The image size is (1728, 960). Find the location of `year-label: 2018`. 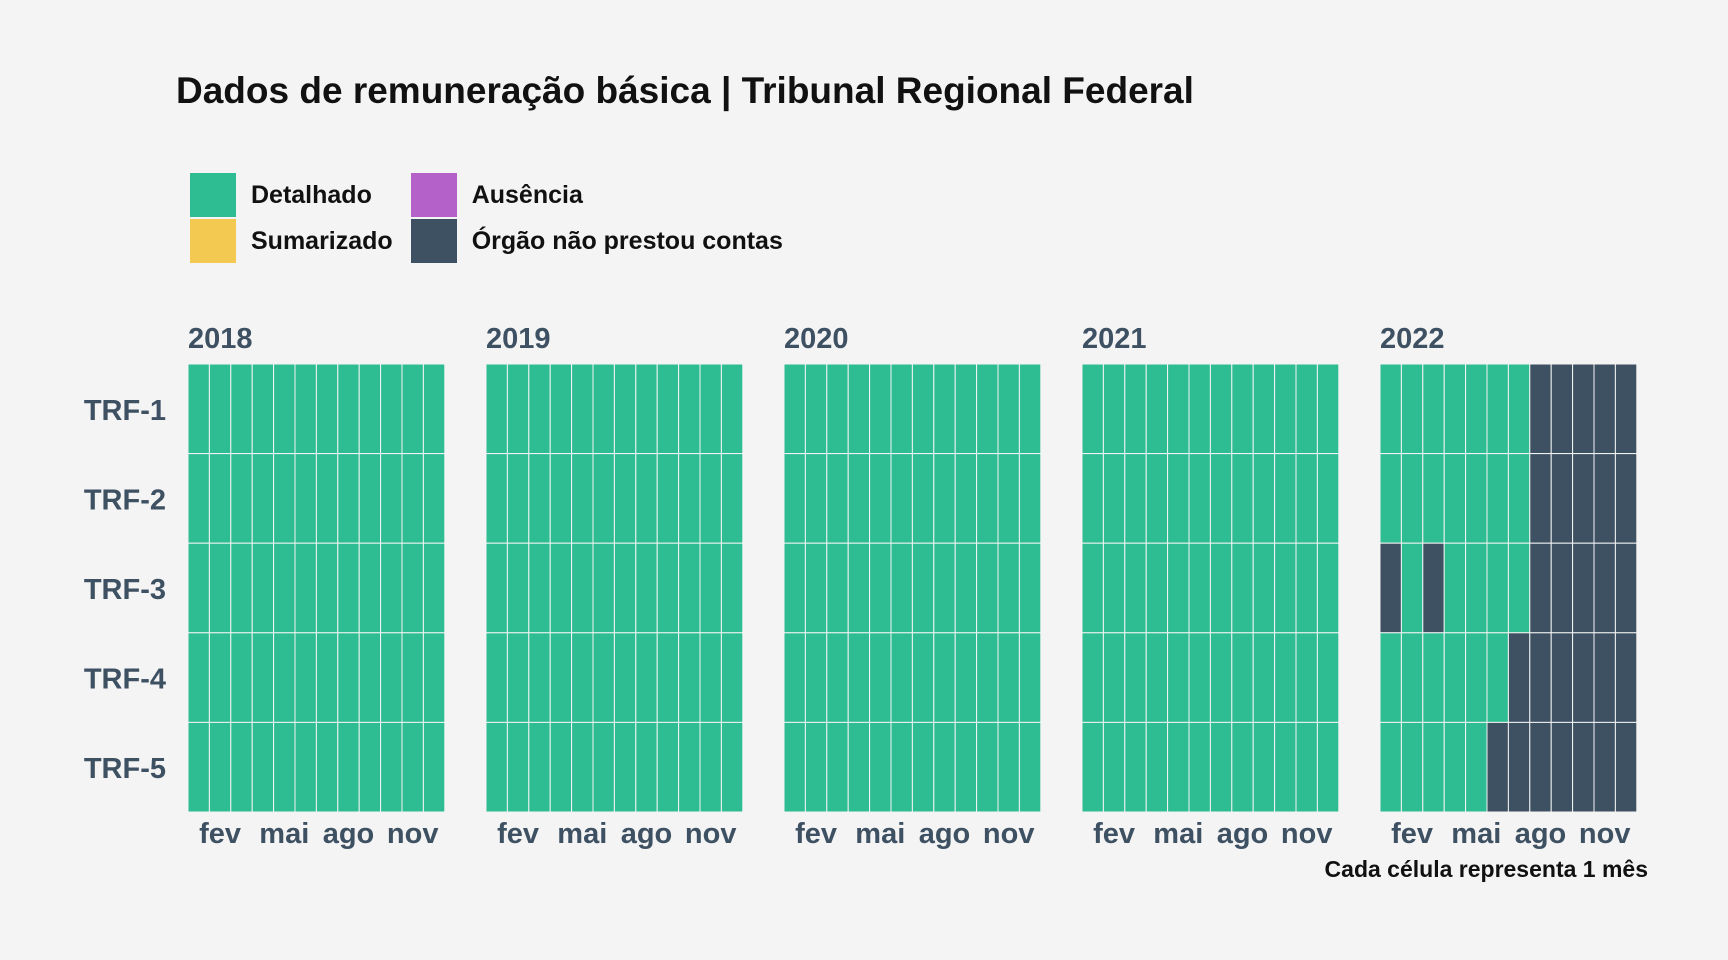

year-label: 2018 is located at coordinates (220, 339).